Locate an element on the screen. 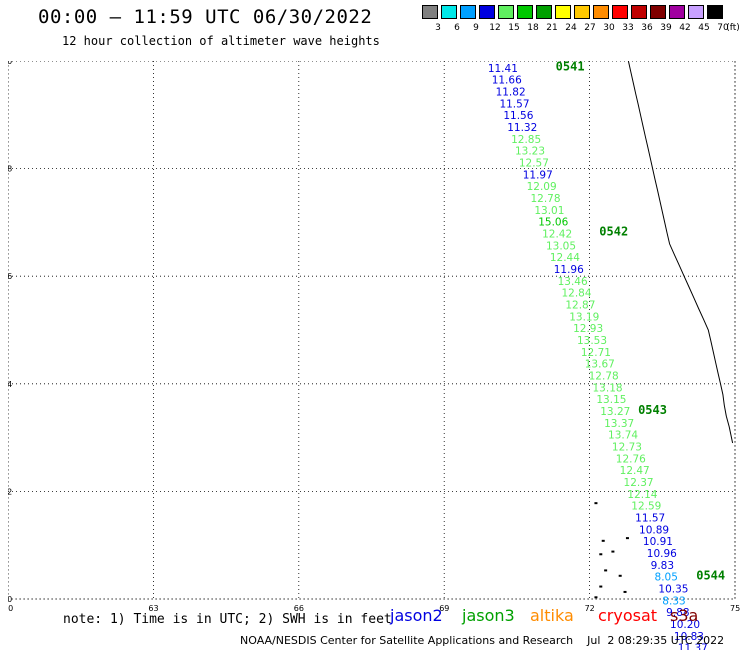 The image size is (740, 650). scale-label: 45 is located at coordinates (704, 28).